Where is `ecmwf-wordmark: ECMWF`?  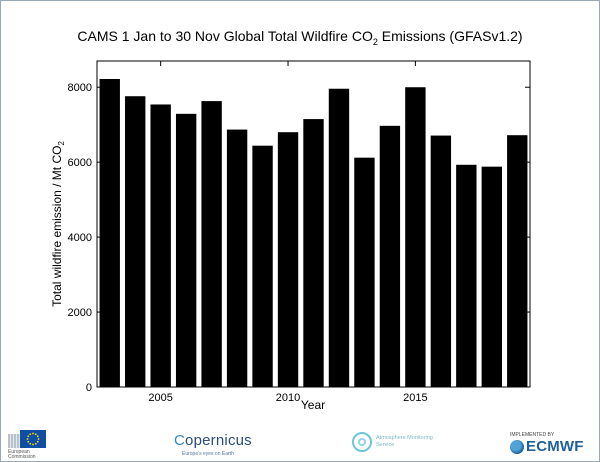 ecmwf-wordmark: ECMWF is located at coordinates (555, 446).